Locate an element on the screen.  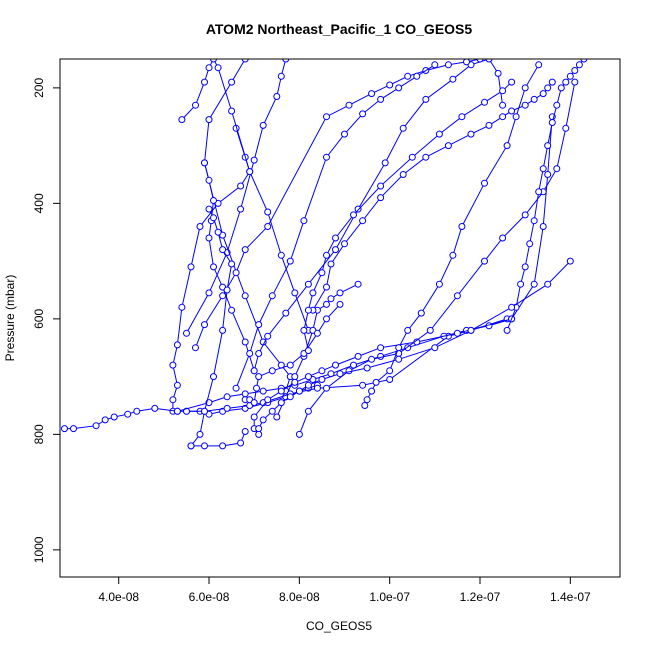
chart-title: ATOM2 Northeast_Pacific_1 CO_GEOS5 is located at coordinates (339, 29).